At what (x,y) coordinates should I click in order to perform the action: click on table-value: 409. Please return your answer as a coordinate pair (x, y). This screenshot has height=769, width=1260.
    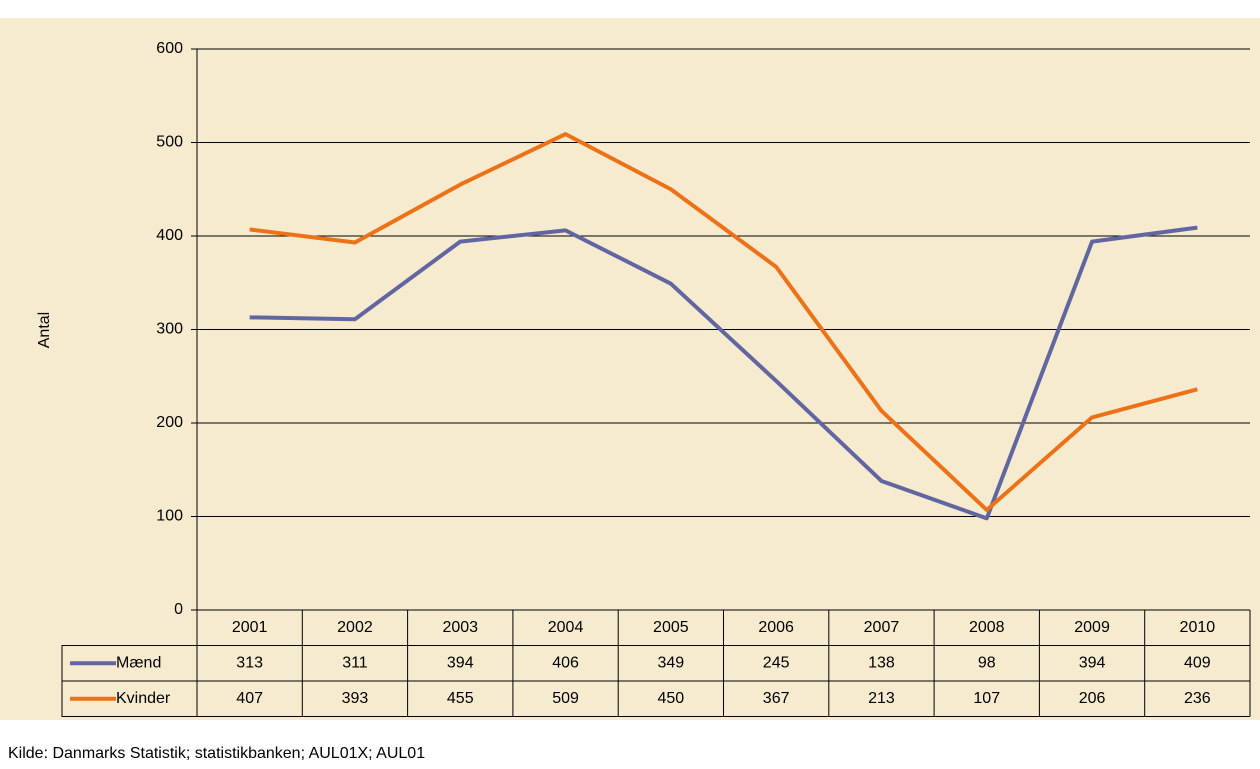
    Looking at the image, I should click on (1197, 662).